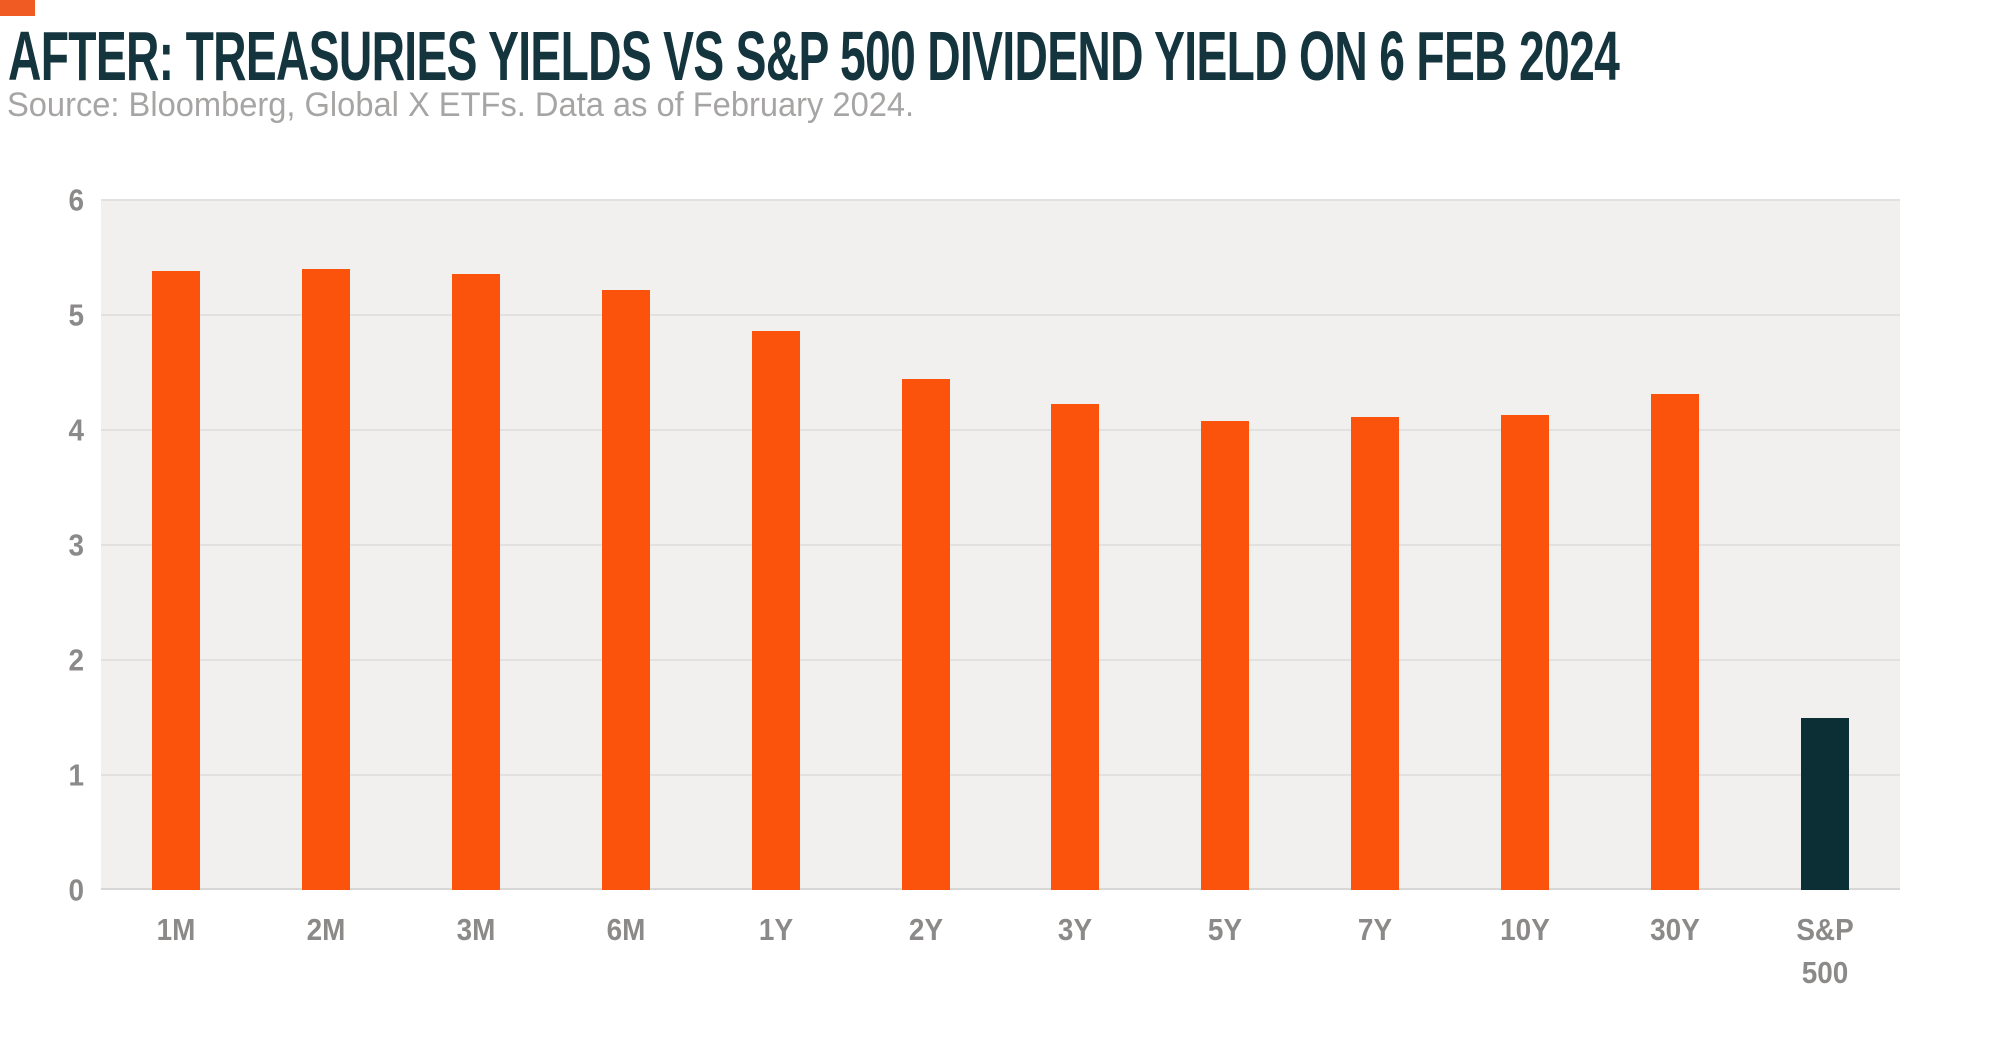 Image resolution: width=2000 pixels, height=1059 pixels. I want to click on bar-6m, so click(625, 589).